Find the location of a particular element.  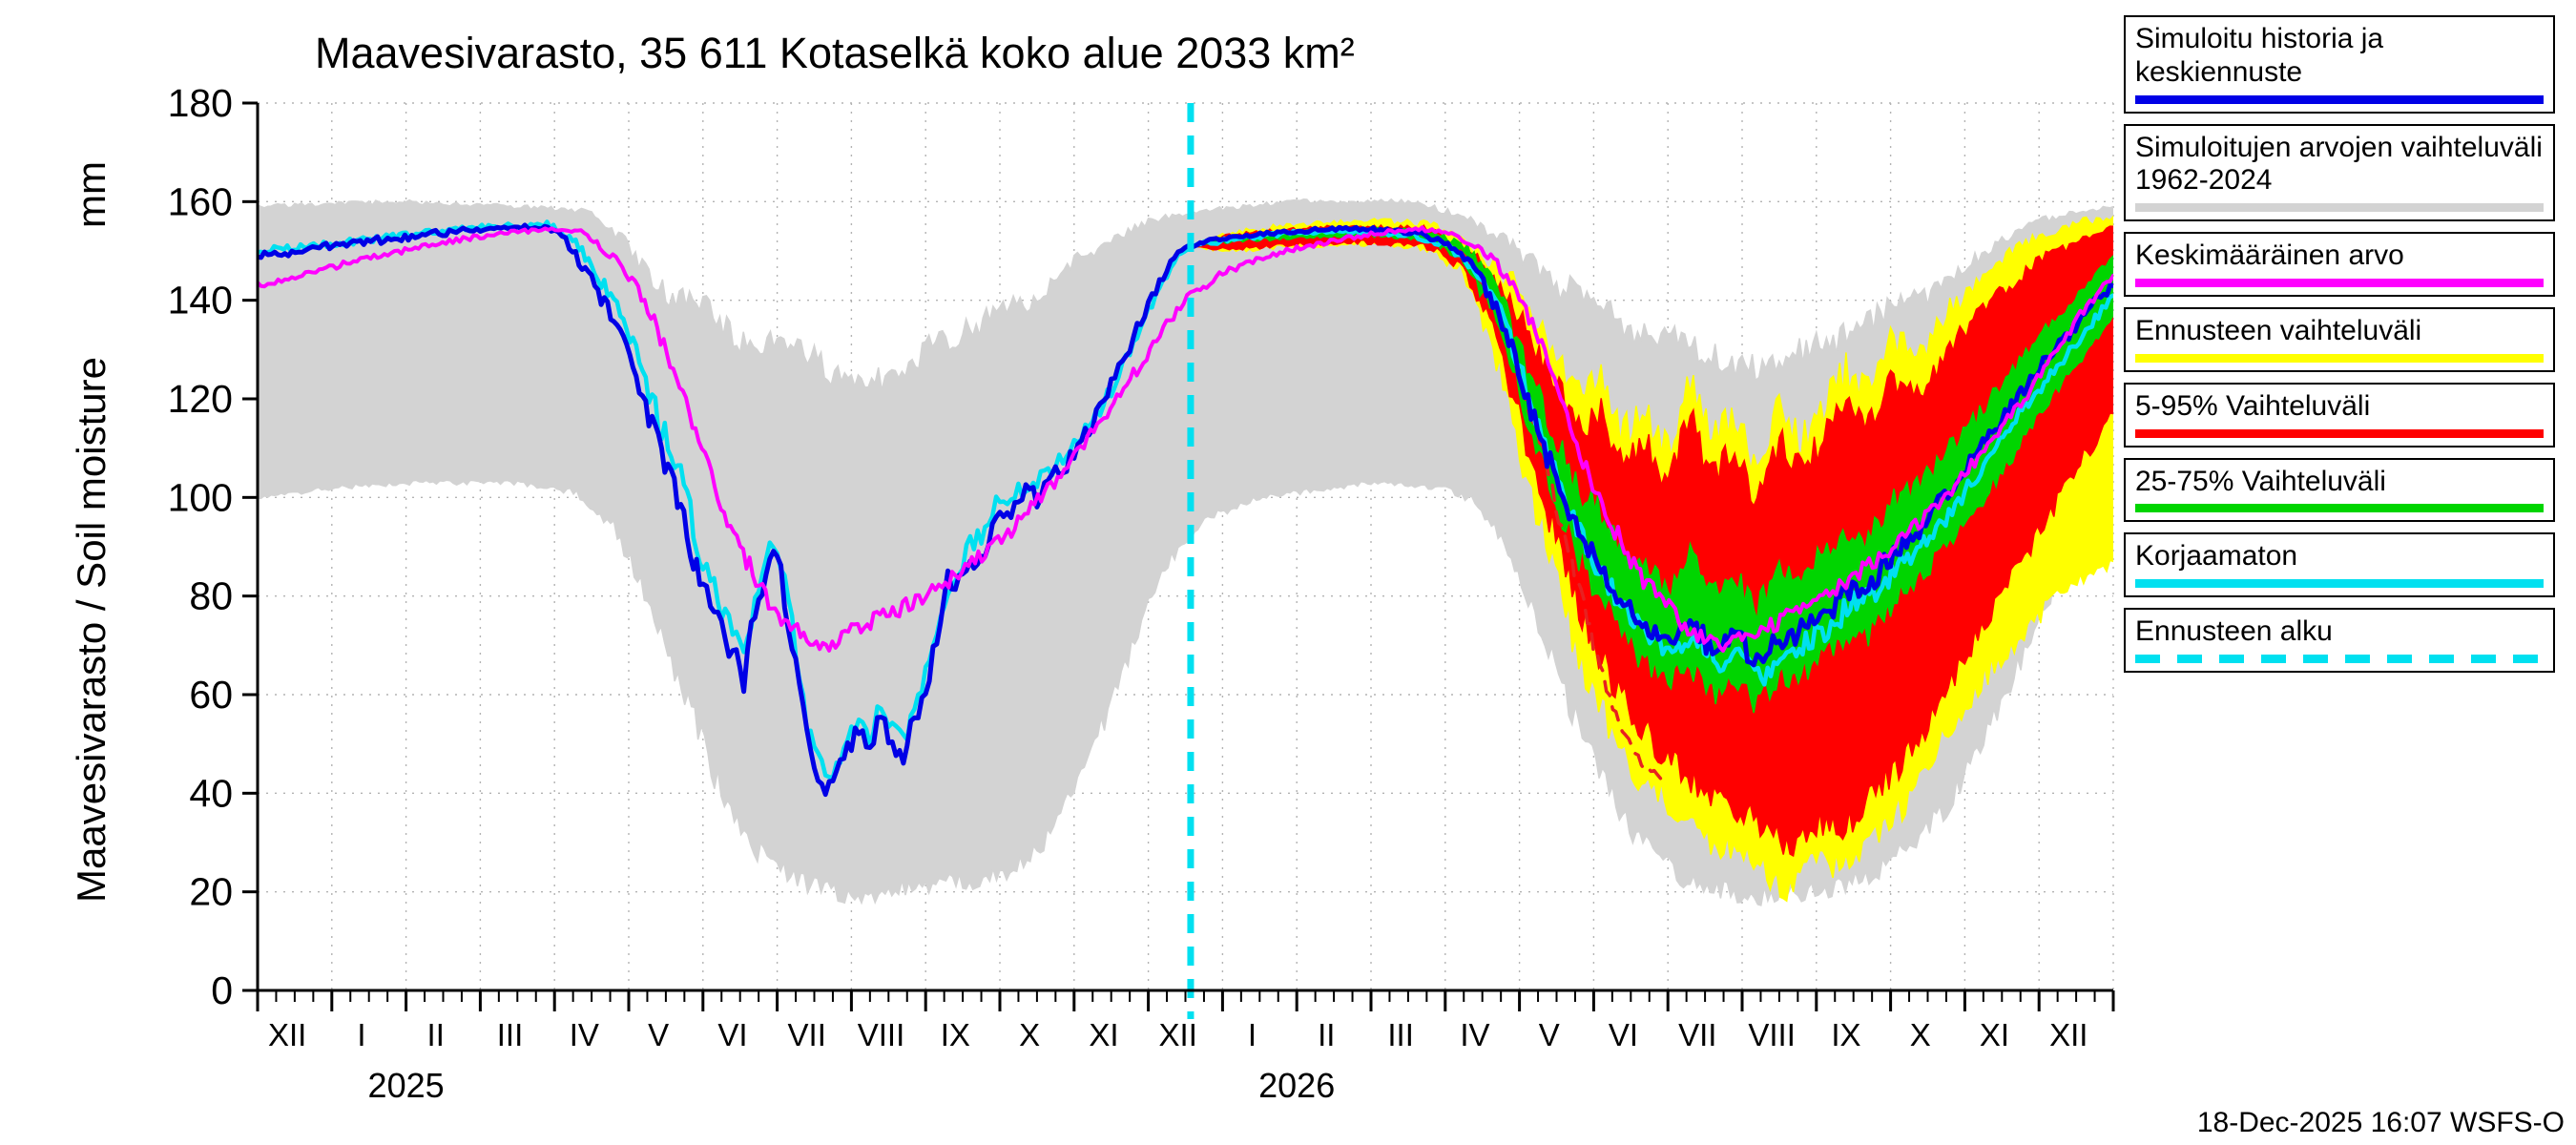

legend-item-uncorrected: Korjaamaton is located at coordinates (2339, 565).